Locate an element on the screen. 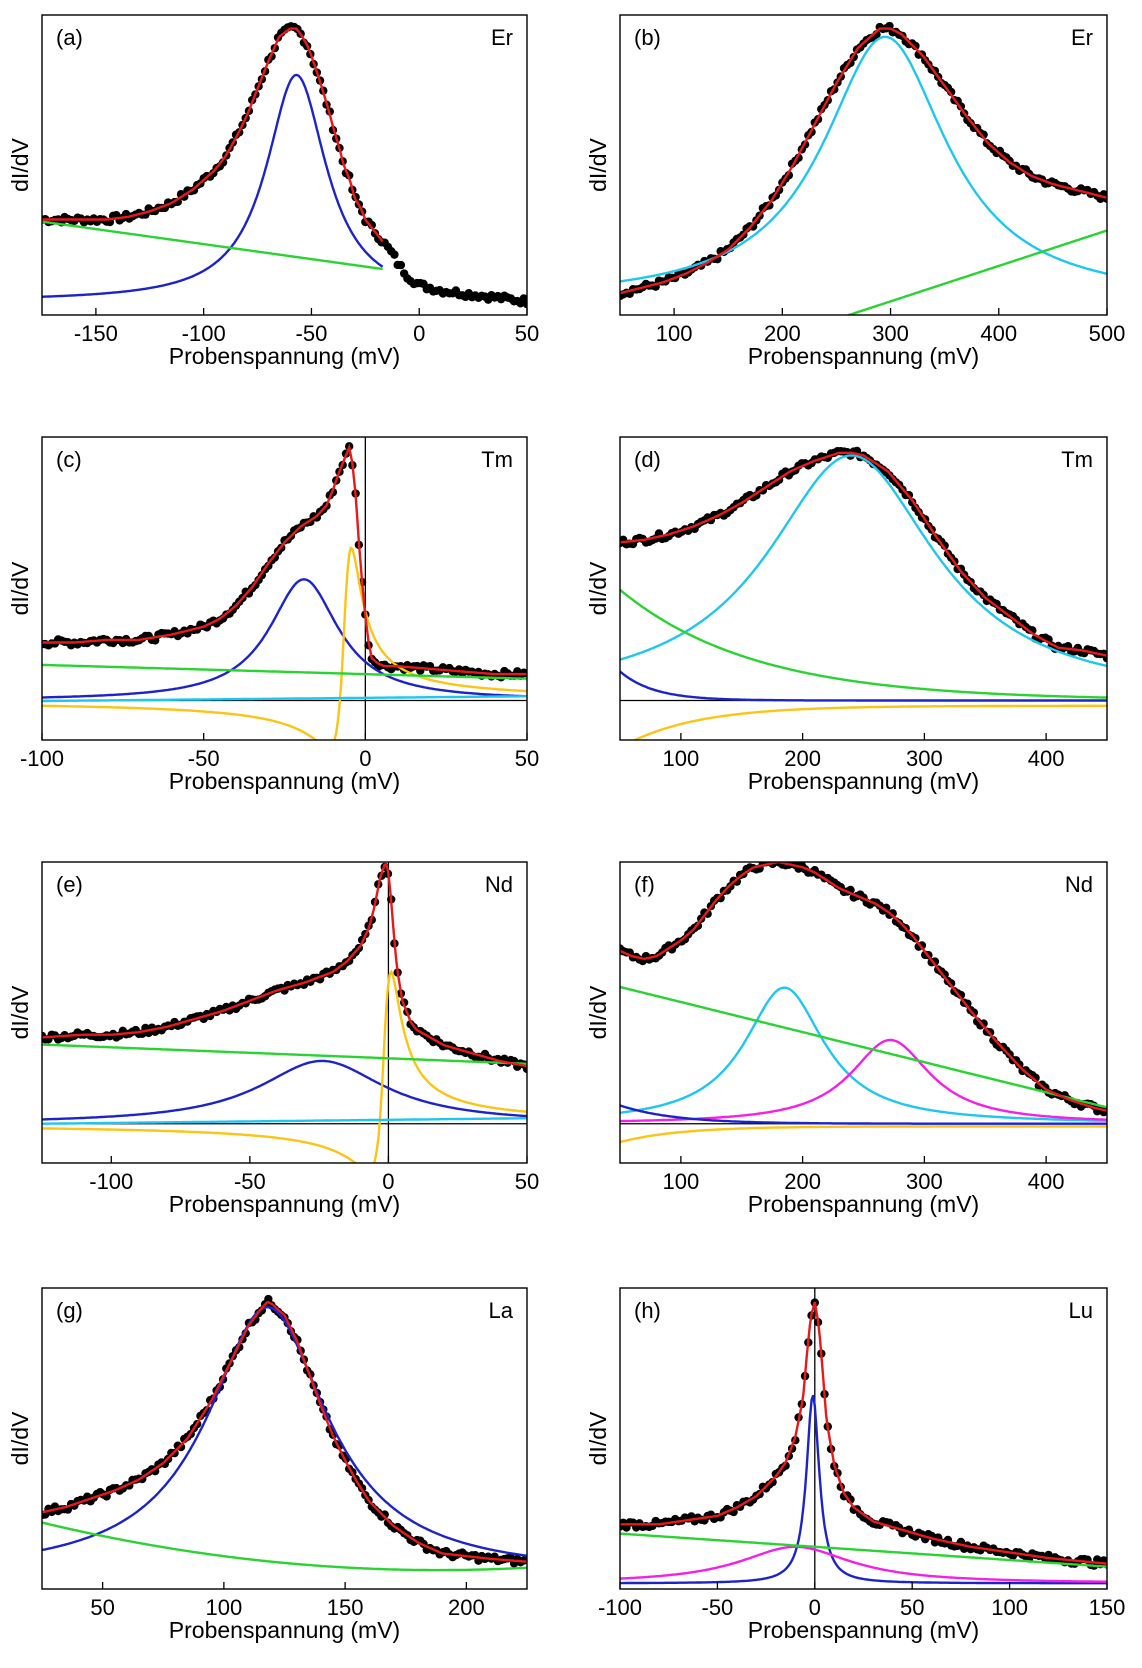 The image size is (1142, 1668). x-tick-label: -150 is located at coordinates (96, 333).